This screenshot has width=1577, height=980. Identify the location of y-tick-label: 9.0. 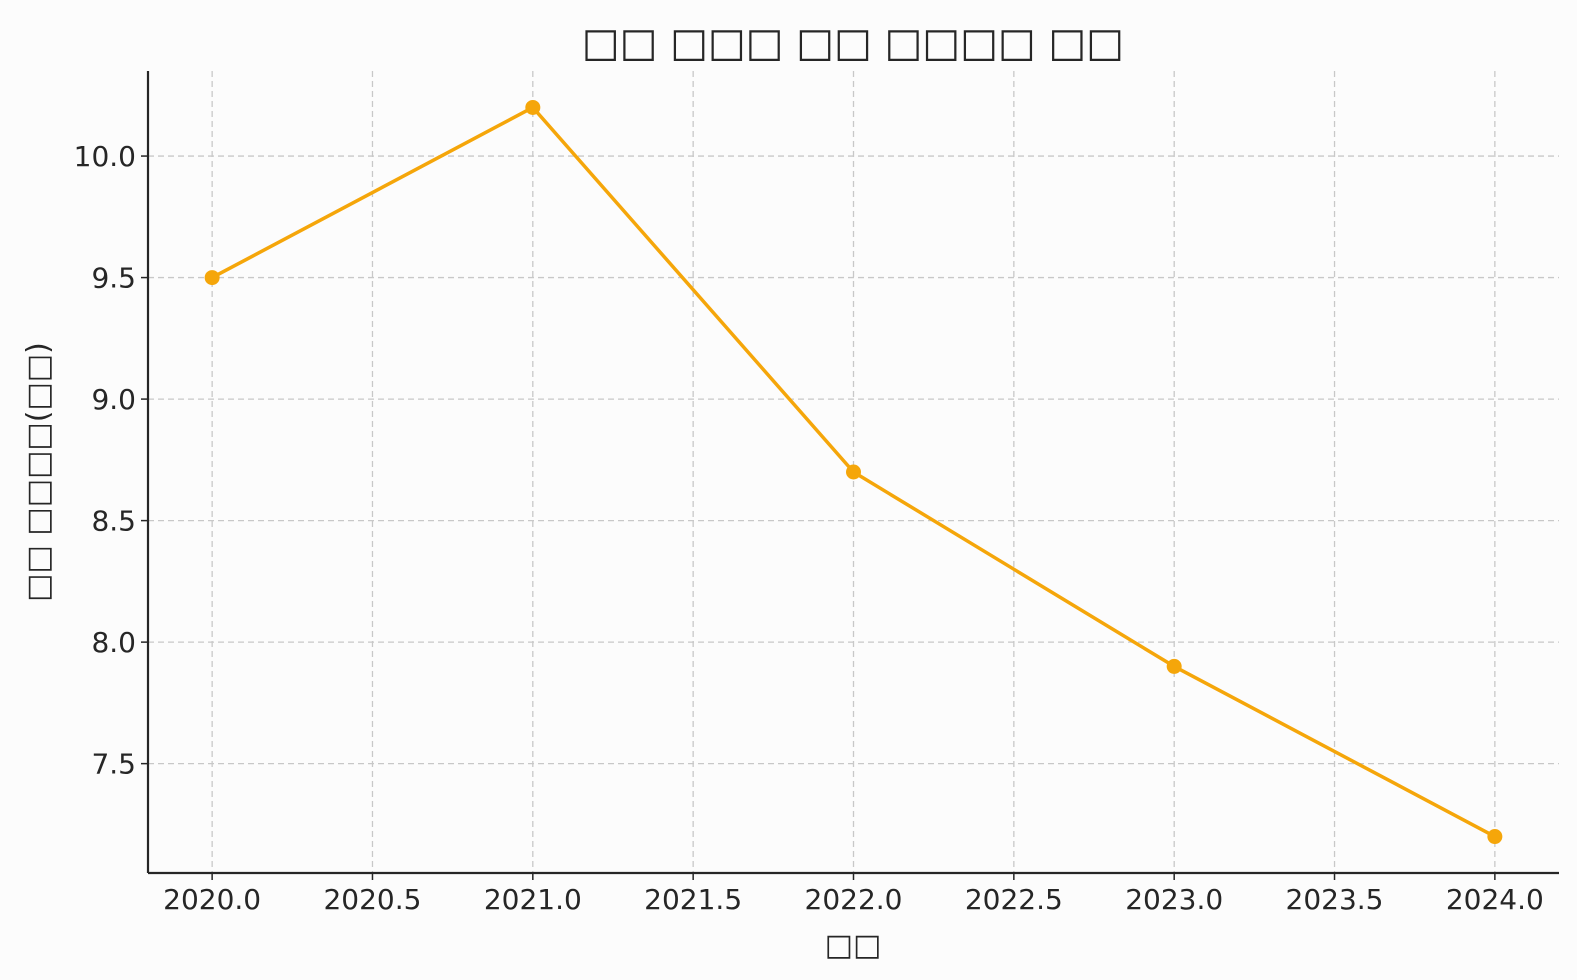
(113, 399).